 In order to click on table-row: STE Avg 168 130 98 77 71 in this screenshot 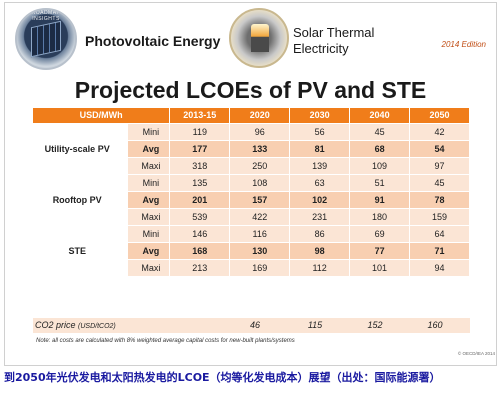, I will do `click(251, 250)`.